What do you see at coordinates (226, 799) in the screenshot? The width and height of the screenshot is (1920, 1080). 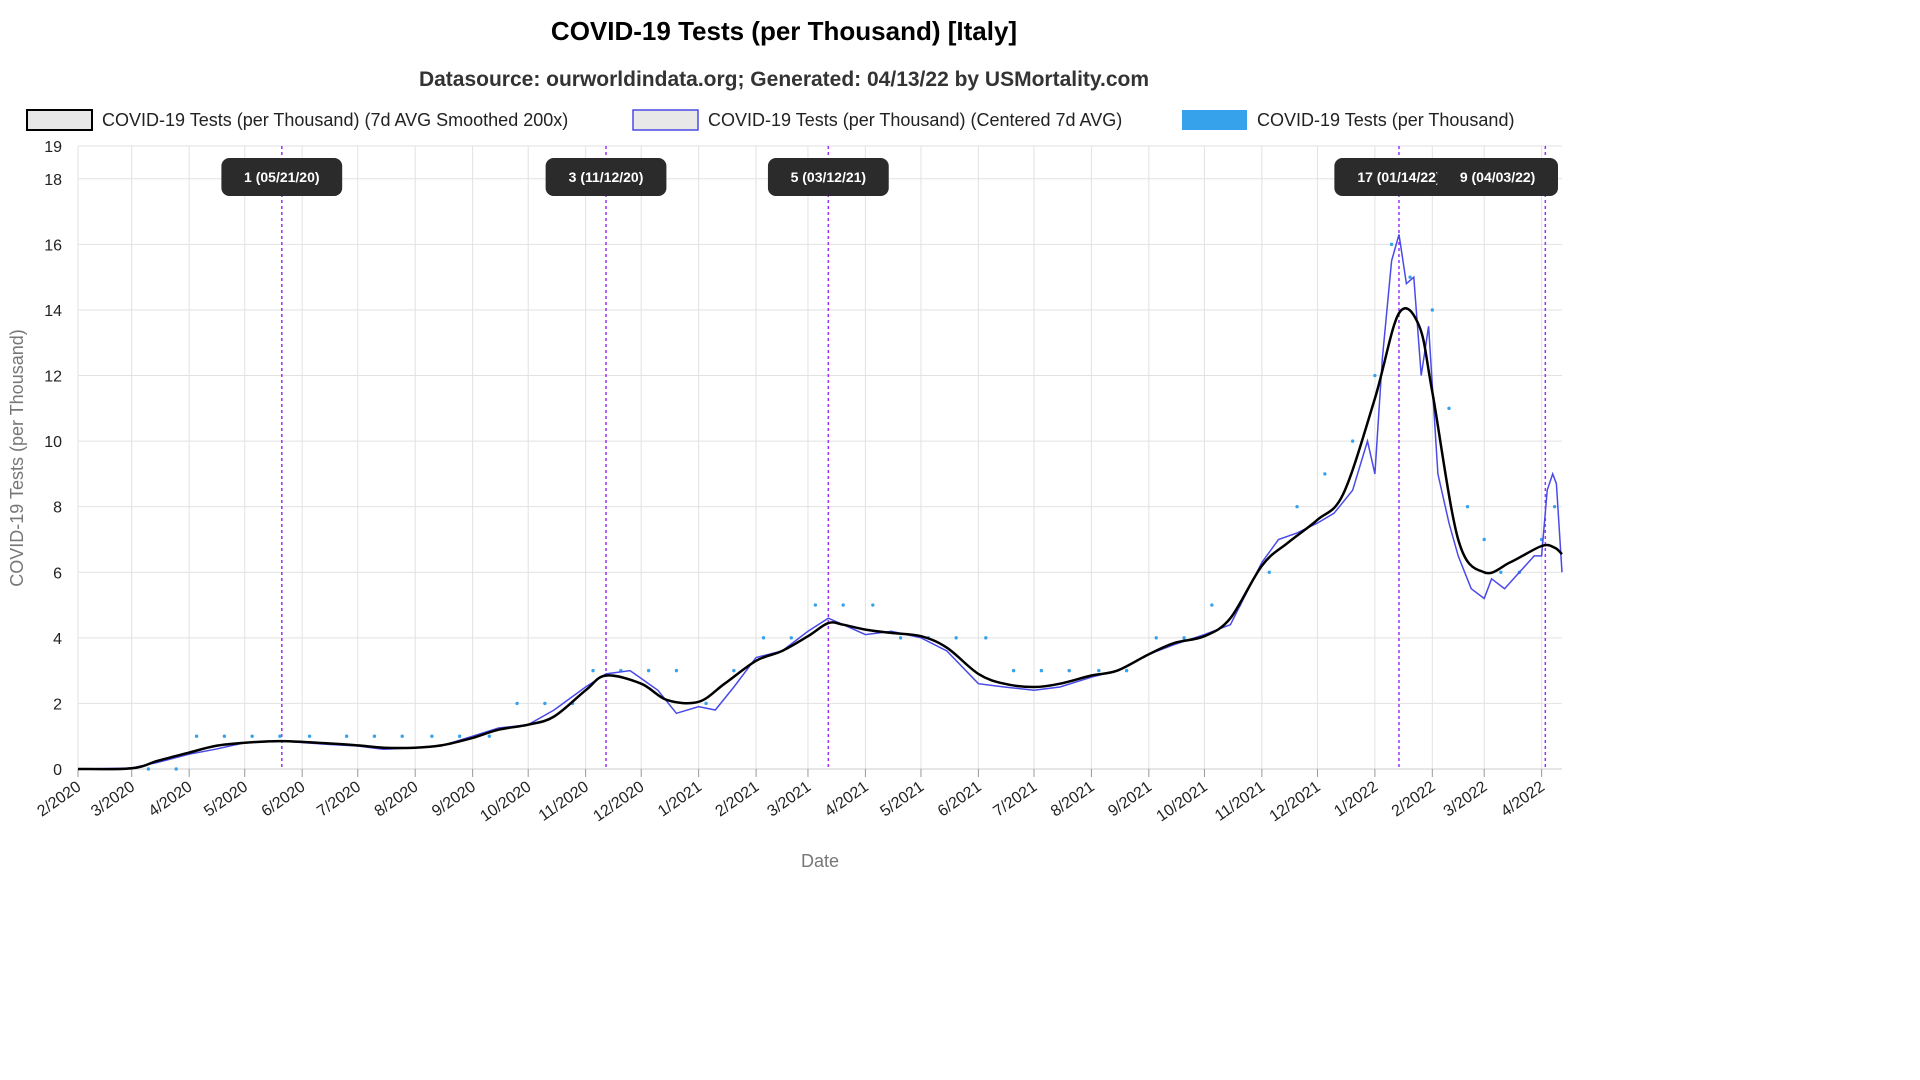 I see `x-tick-label: 5/2020` at bounding box center [226, 799].